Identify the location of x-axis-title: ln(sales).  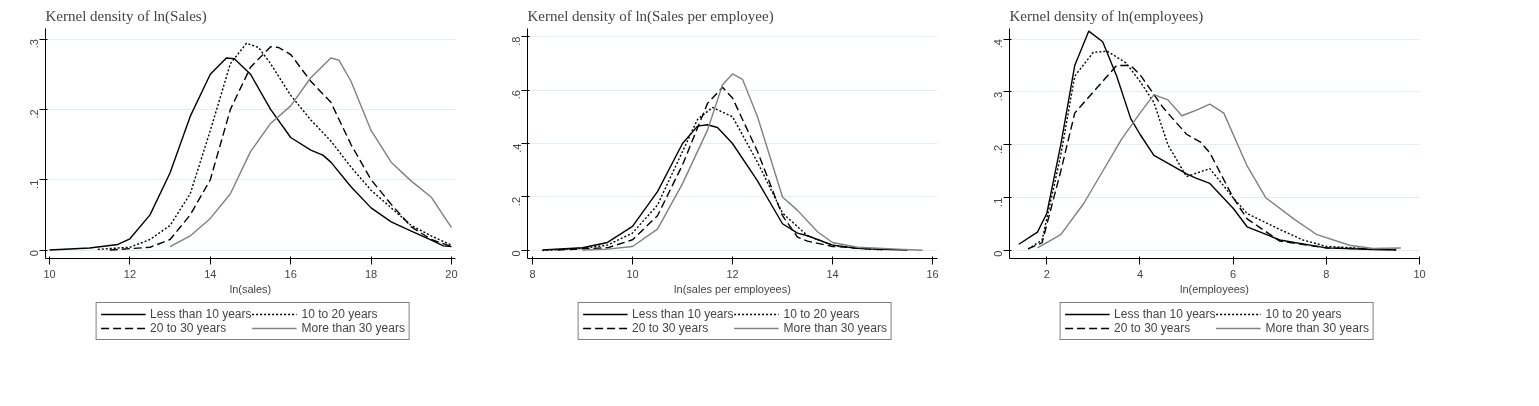
(250, 288).